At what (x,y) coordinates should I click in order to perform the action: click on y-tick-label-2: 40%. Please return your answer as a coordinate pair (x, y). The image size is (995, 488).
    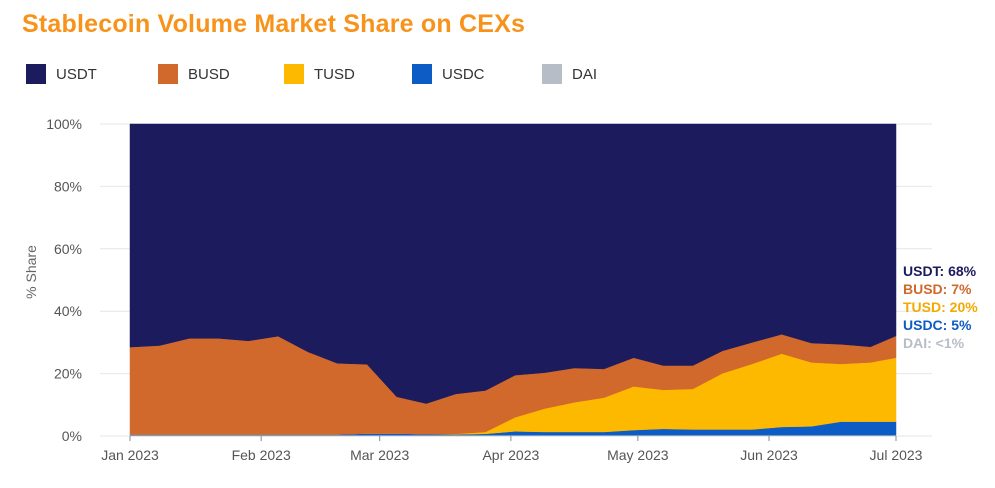
    Looking at the image, I should click on (68, 311).